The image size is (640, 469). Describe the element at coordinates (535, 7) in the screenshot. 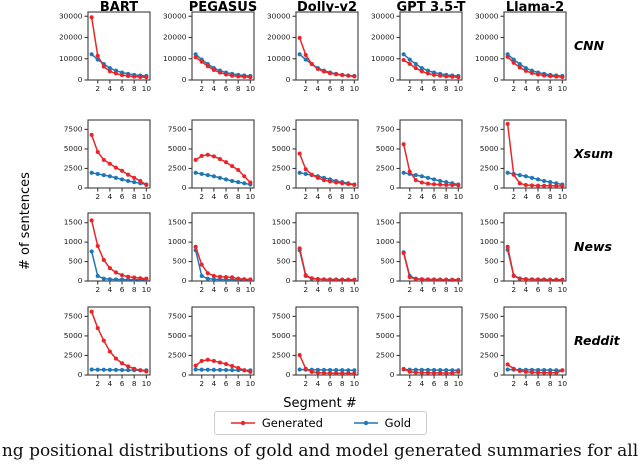

I see `column-header-llama-2: Llama-2` at that location.